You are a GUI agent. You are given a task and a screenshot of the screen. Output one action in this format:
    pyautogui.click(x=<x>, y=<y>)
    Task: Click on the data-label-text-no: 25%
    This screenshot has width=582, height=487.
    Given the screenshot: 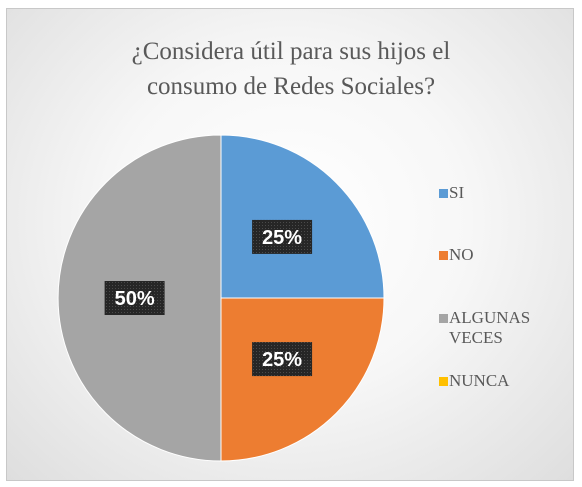 What is the action you would take?
    pyautogui.click(x=282, y=360)
    